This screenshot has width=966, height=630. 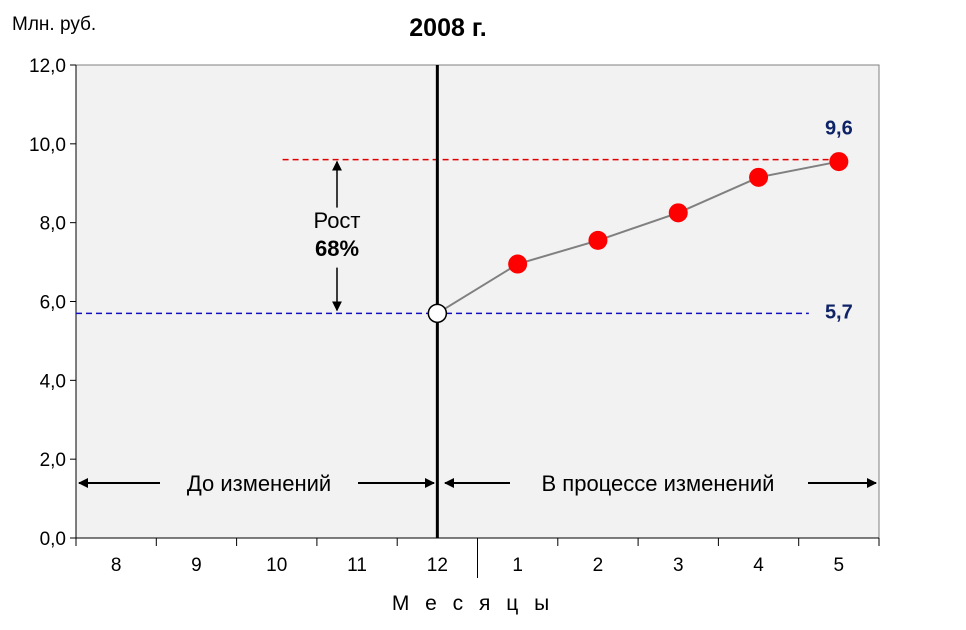 I want to click on chart-title: 2008 г., so click(x=447, y=28).